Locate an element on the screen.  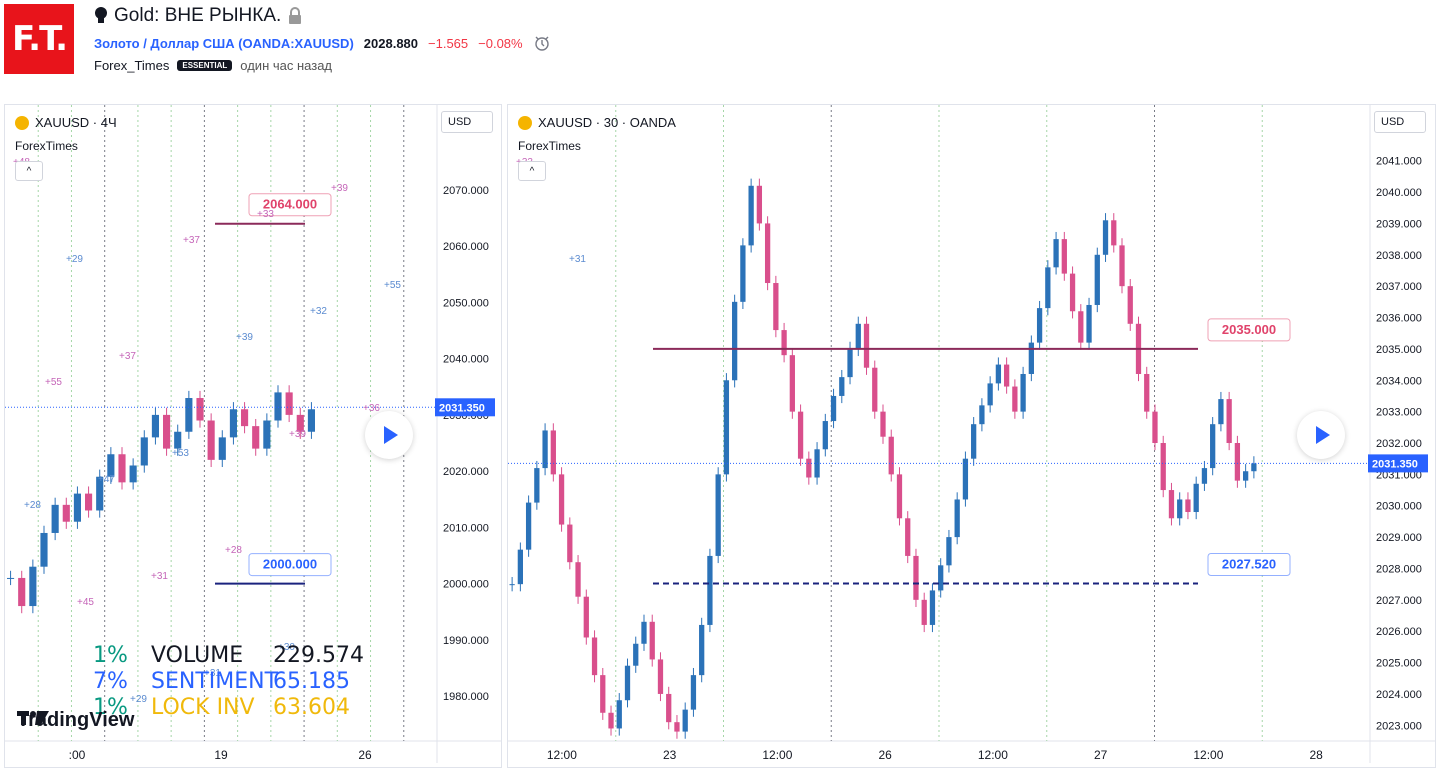
price-change: −1.565 is located at coordinates (448, 43).